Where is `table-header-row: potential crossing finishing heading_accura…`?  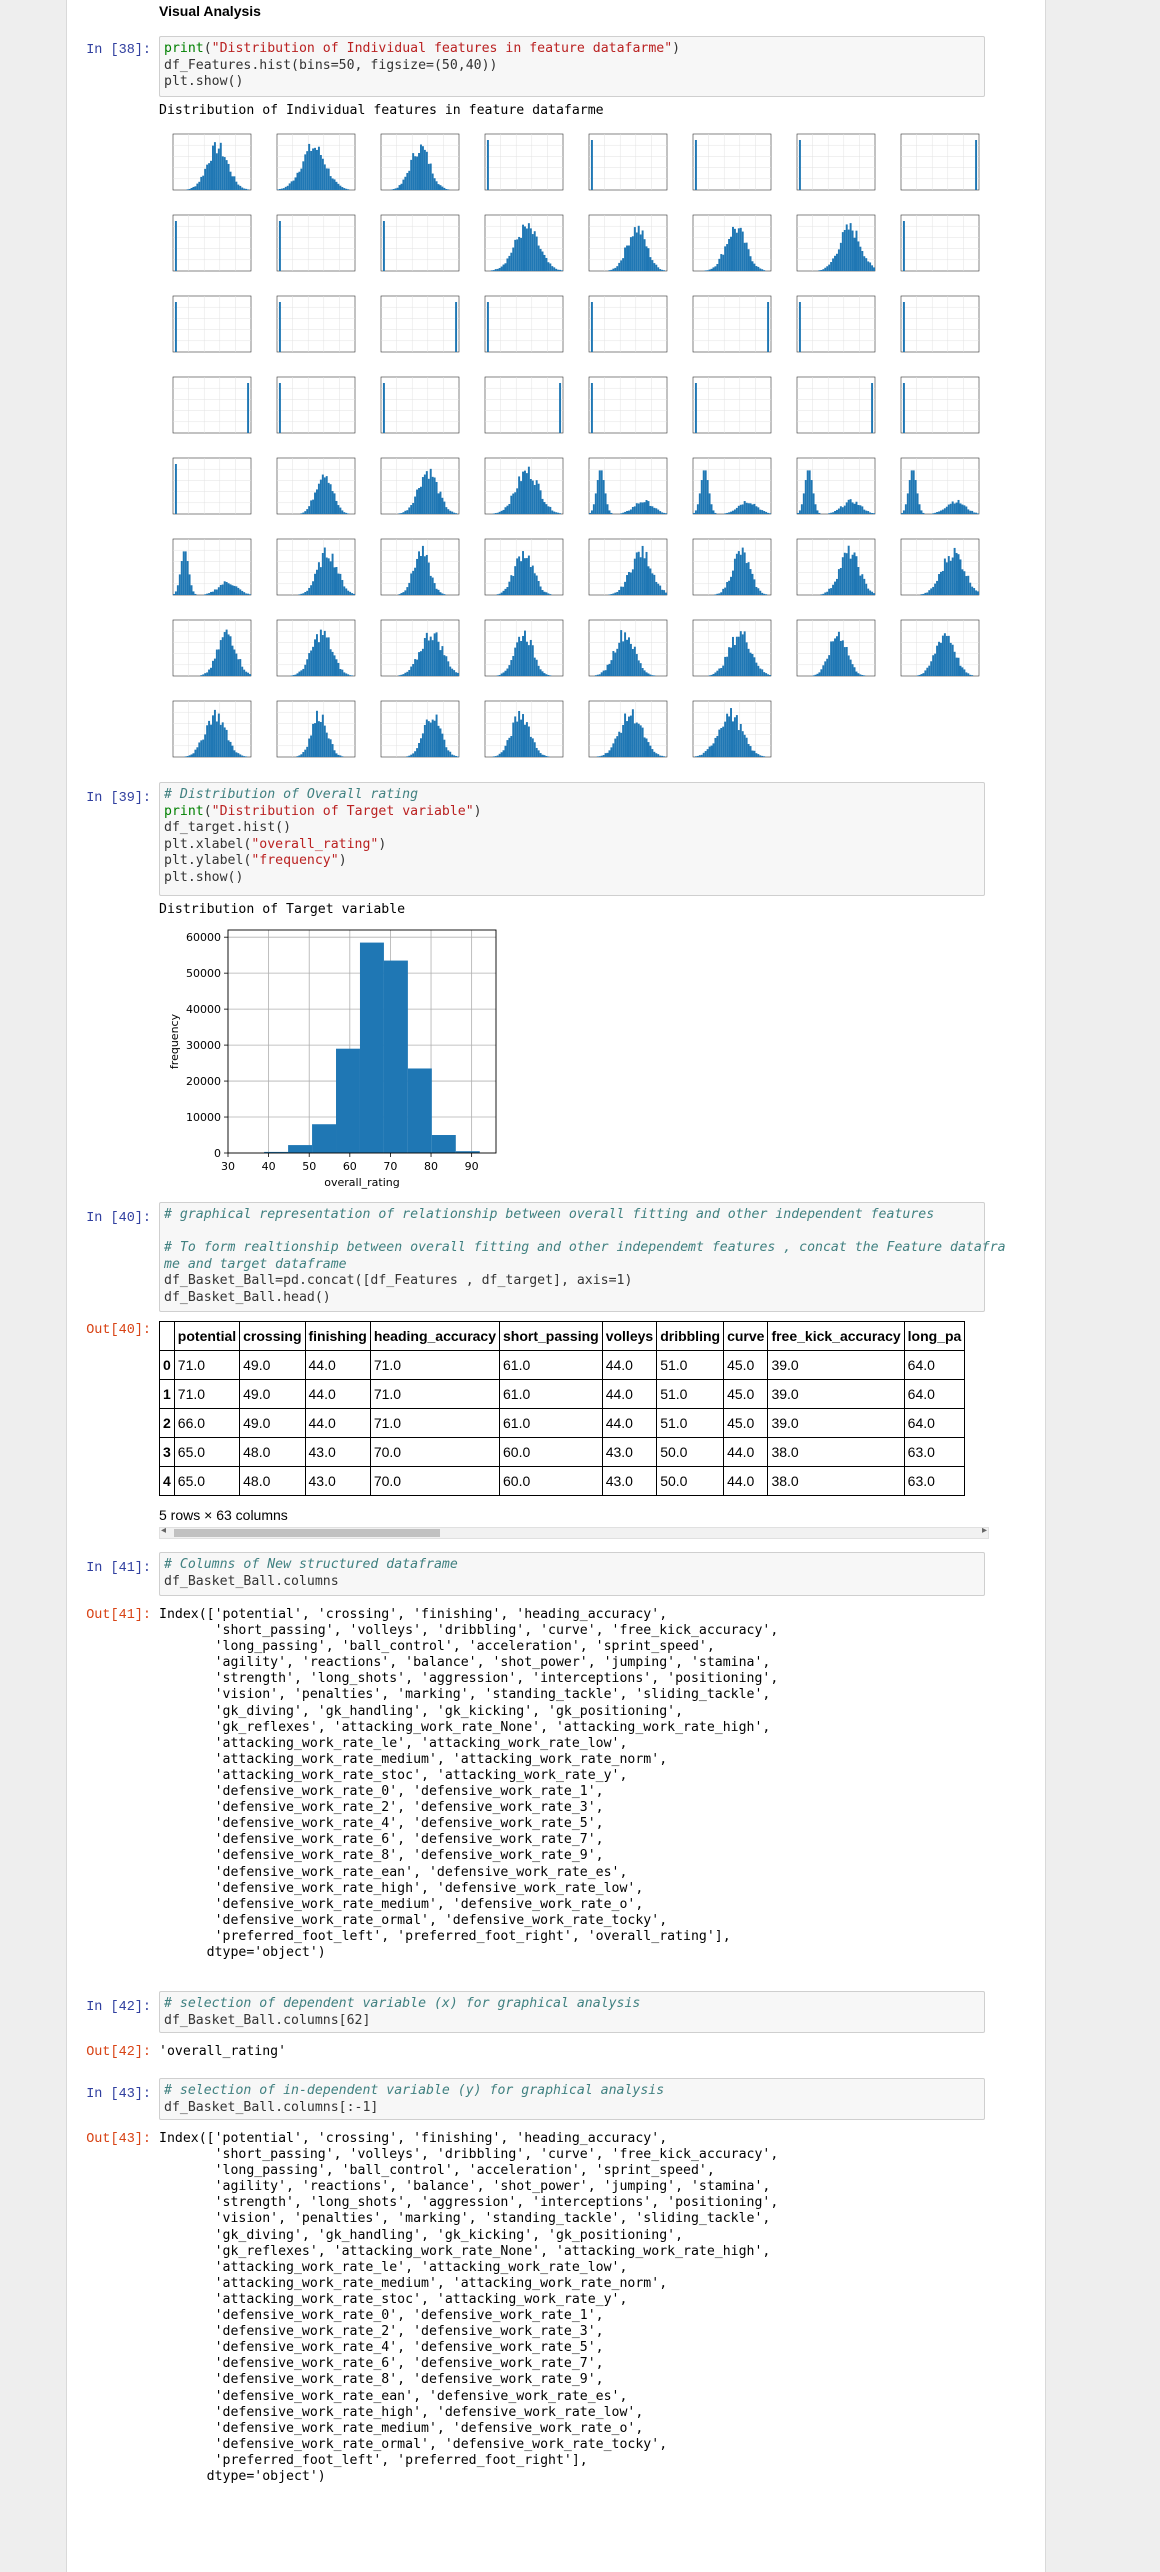 table-header-row: potential crossing finishing heading_accura… is located at coordinates (562, 1336).